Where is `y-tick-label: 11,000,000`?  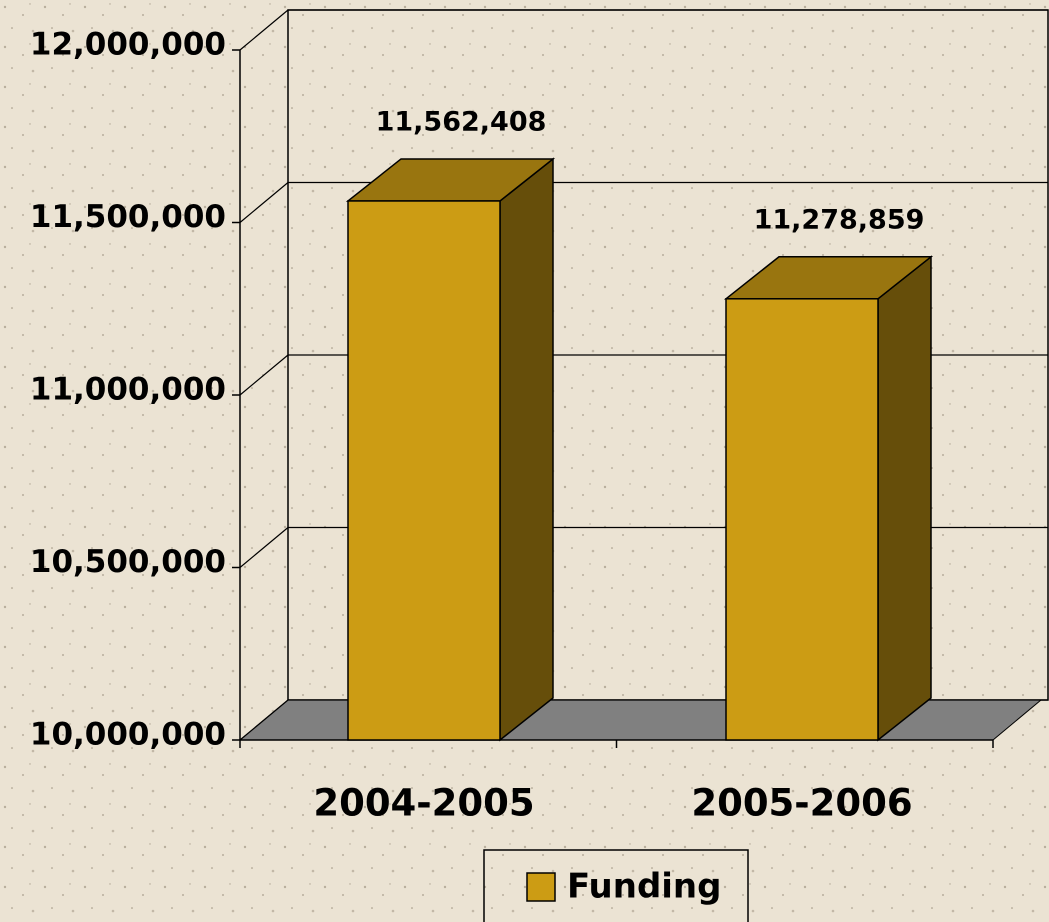
y-tick-label: 11,000,000 is located at coordinates (128, 390).